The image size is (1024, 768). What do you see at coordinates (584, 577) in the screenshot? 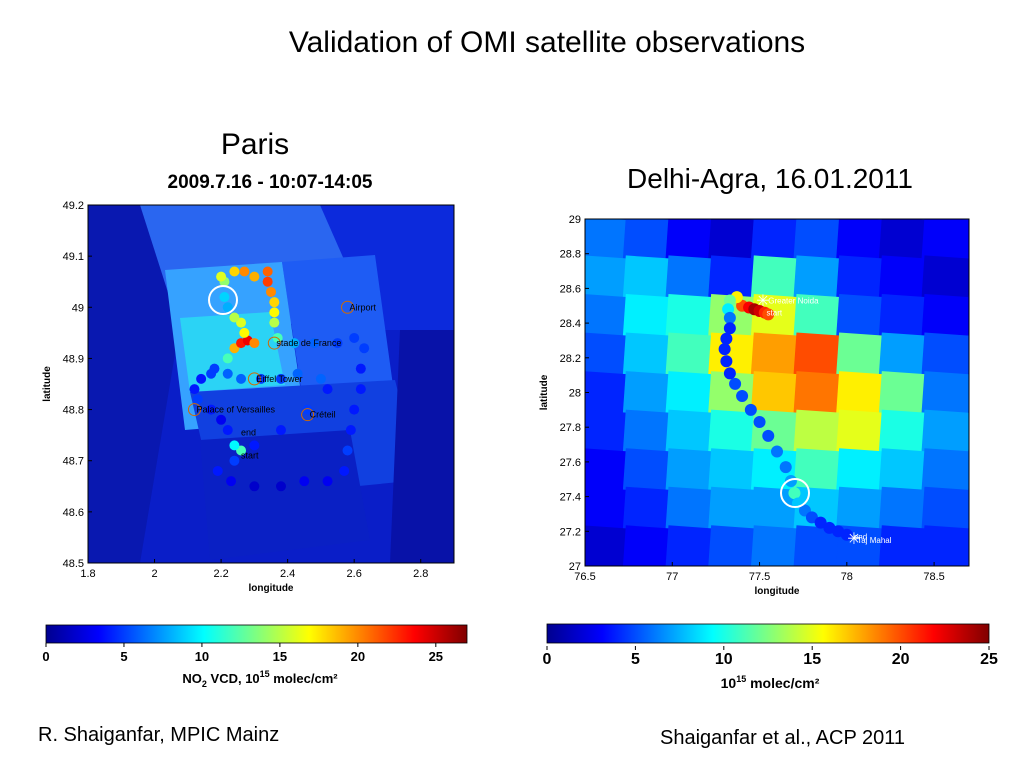
I see `delhi-xtick-label: 76.5` at bounding box center [584, 577].